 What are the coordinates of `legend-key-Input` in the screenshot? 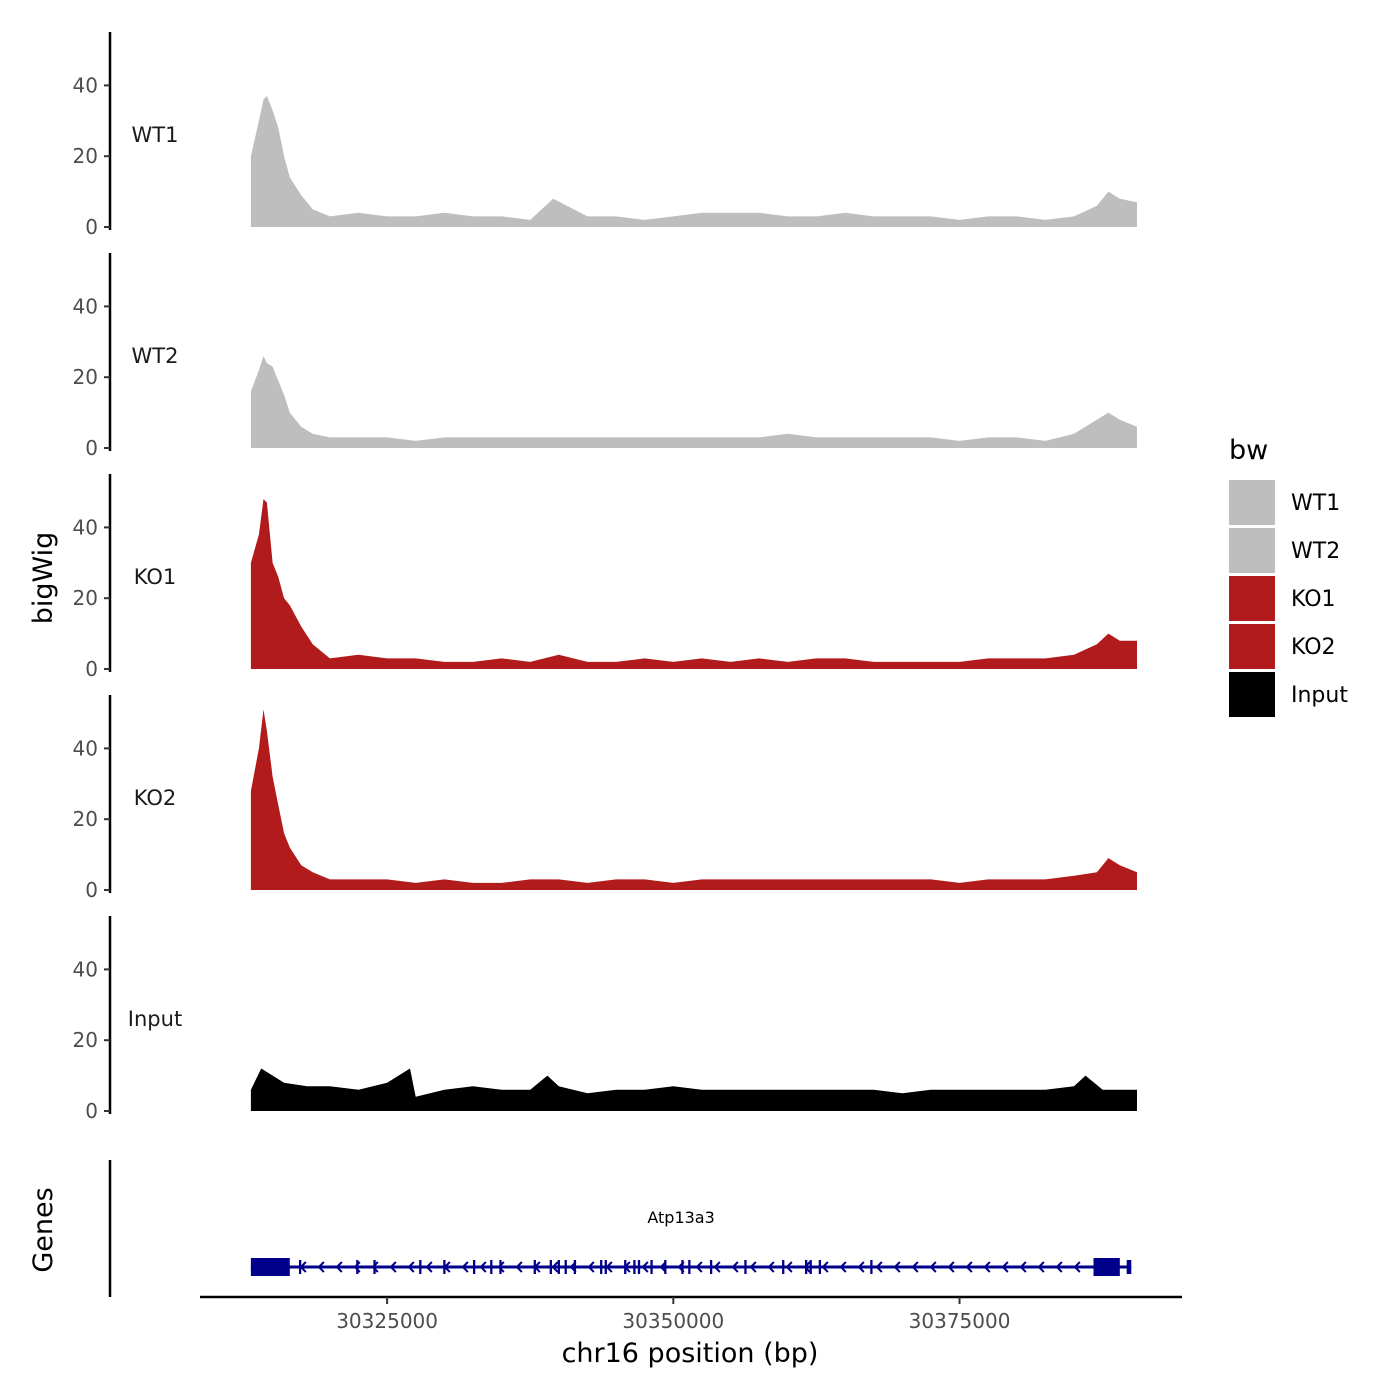 It's located at (1252, 694).